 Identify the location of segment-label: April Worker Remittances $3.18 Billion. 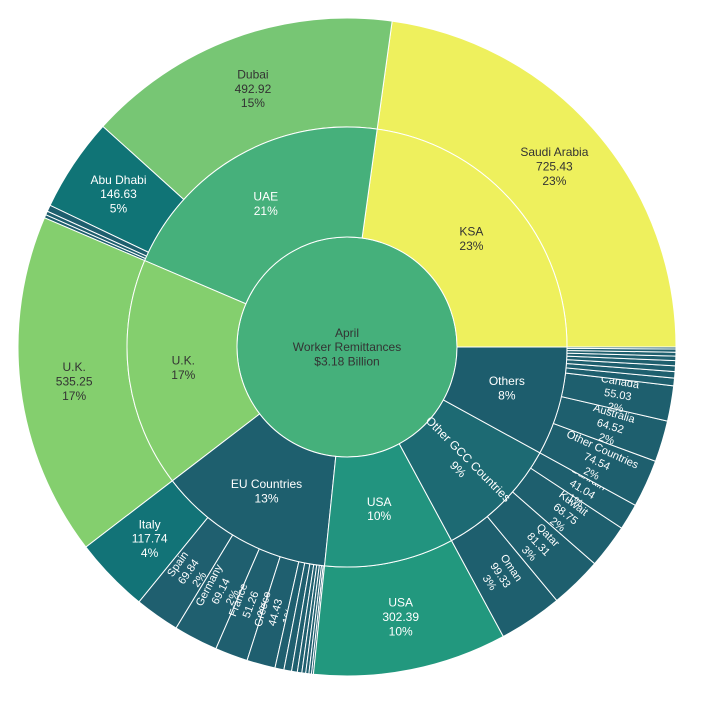
(347, 347).